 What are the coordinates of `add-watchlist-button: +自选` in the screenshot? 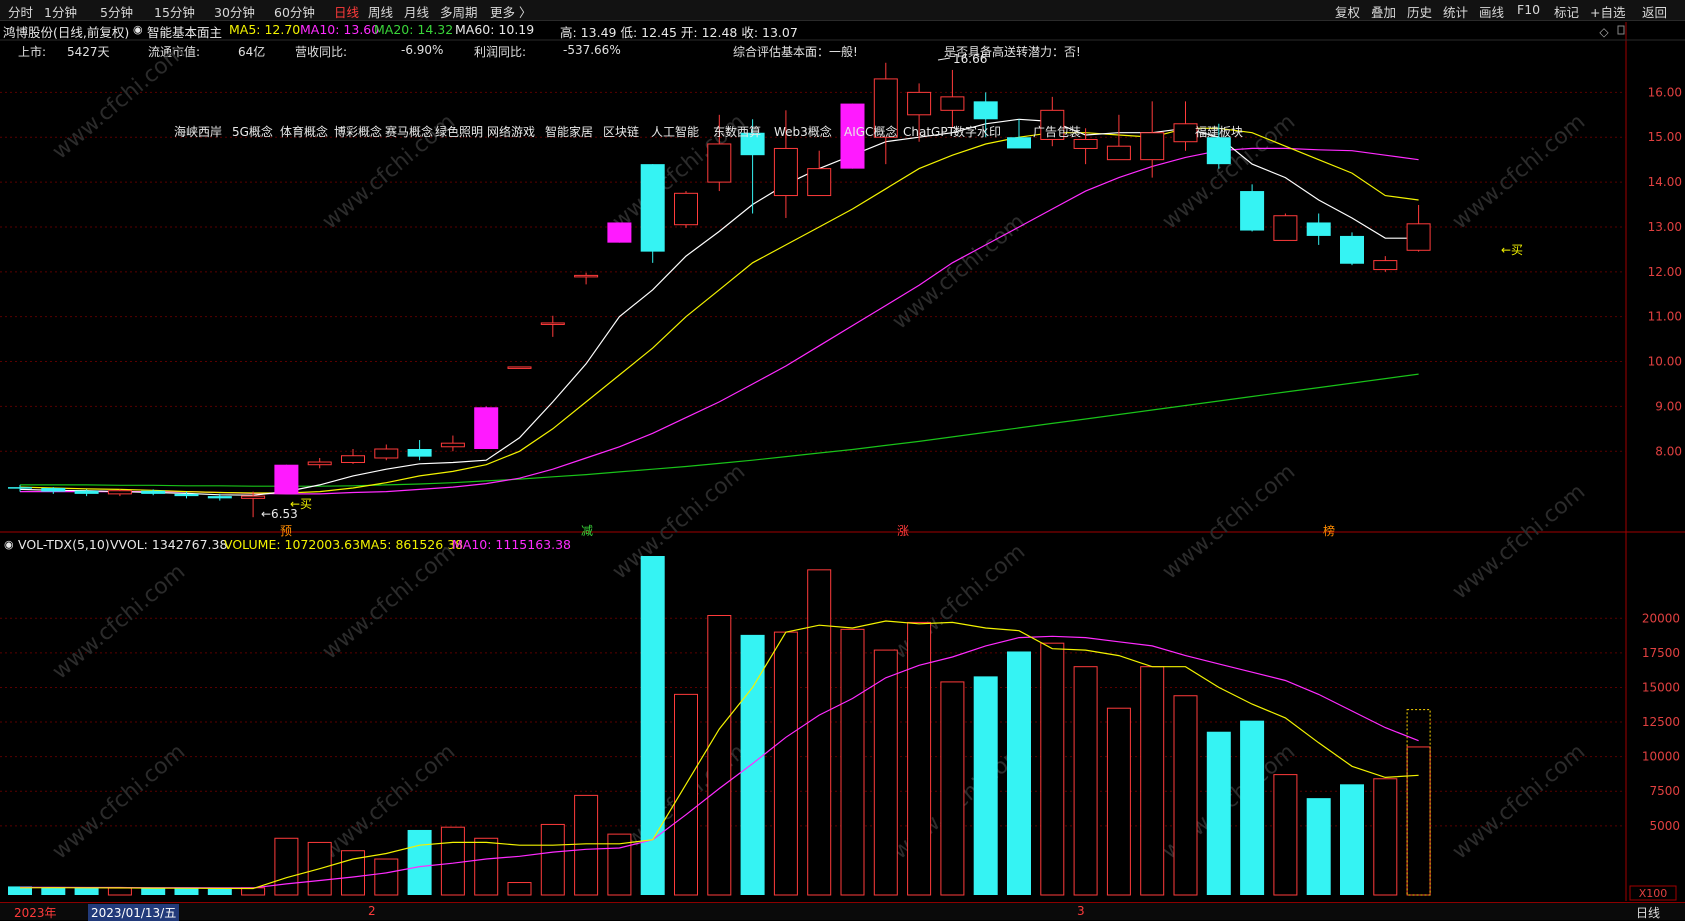 It's located at (1608, 12).